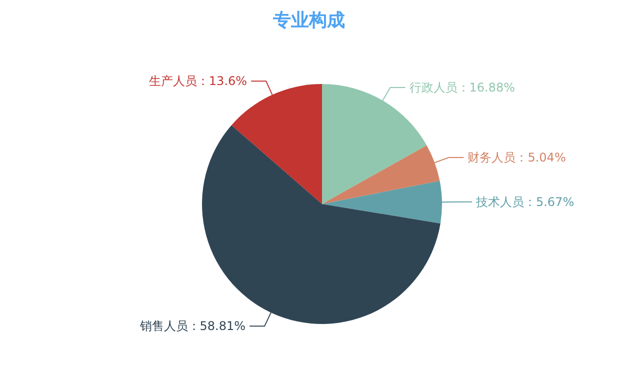  Describe the element at coordinates (524, 201) in the screenshot. I see `slice-label: 技术人员：5.67%` at that location.